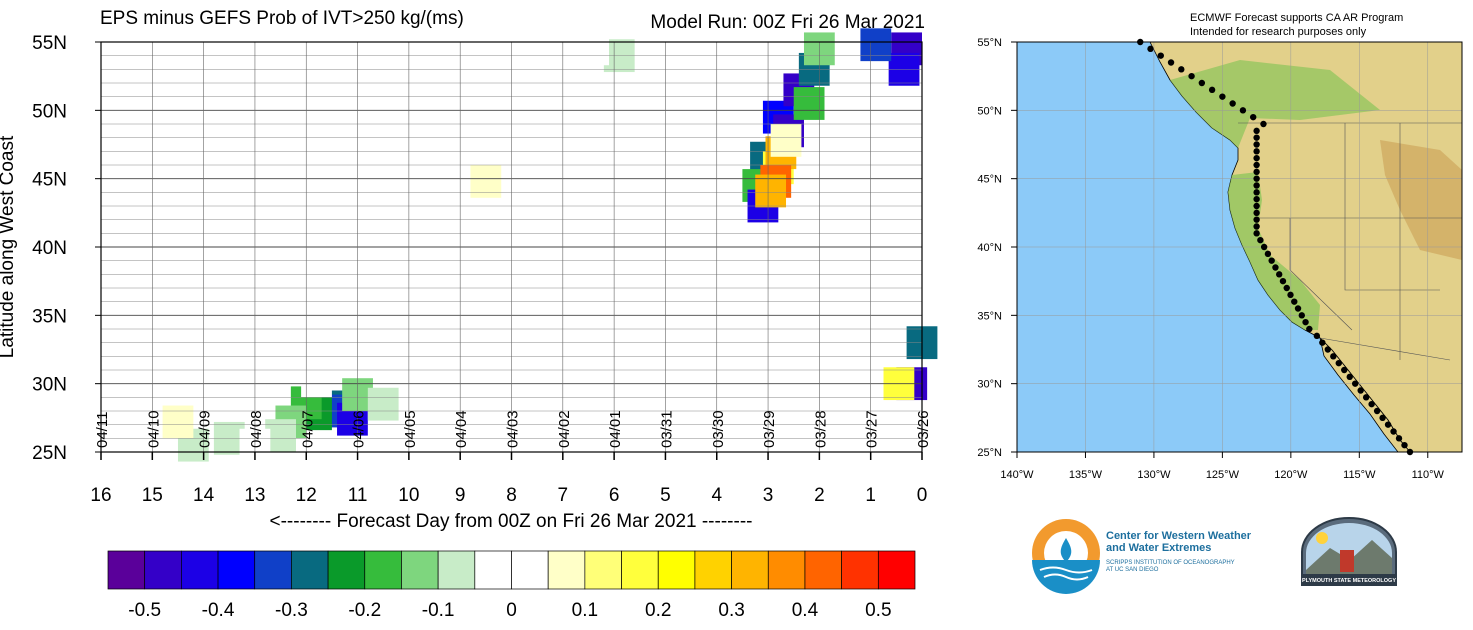 The width and height of the screenshot is (1473, 630). What do you see at coordinates (509, 610) in the screenshot?
I see `colorbar-tick-labels: -0.5 -0.4 -0.3 -0.2 -0.1 0 0.1 0.2 0.3 0.4 0.5` at bounding box center [509, 610].